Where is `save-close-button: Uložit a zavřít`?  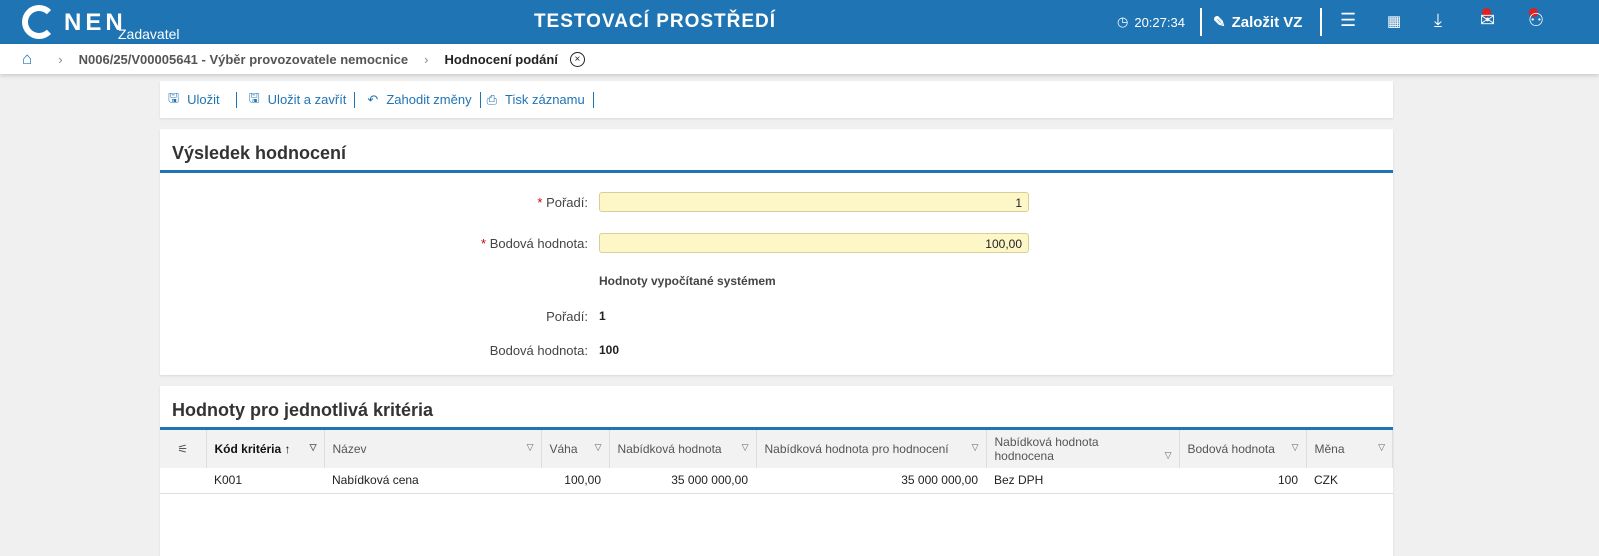 save-close-button: Uložit a zavřít is located at coordinates (307, 99).